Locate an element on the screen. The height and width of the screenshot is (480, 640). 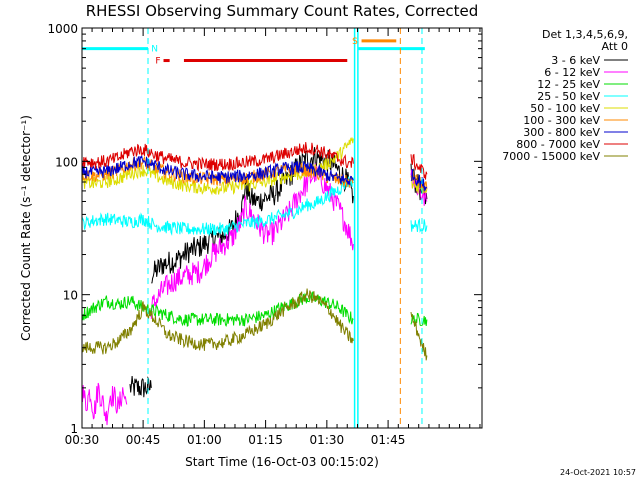
legend-label-300-800-kev: 300 - 800 keV is located at coordinates (561, 132).